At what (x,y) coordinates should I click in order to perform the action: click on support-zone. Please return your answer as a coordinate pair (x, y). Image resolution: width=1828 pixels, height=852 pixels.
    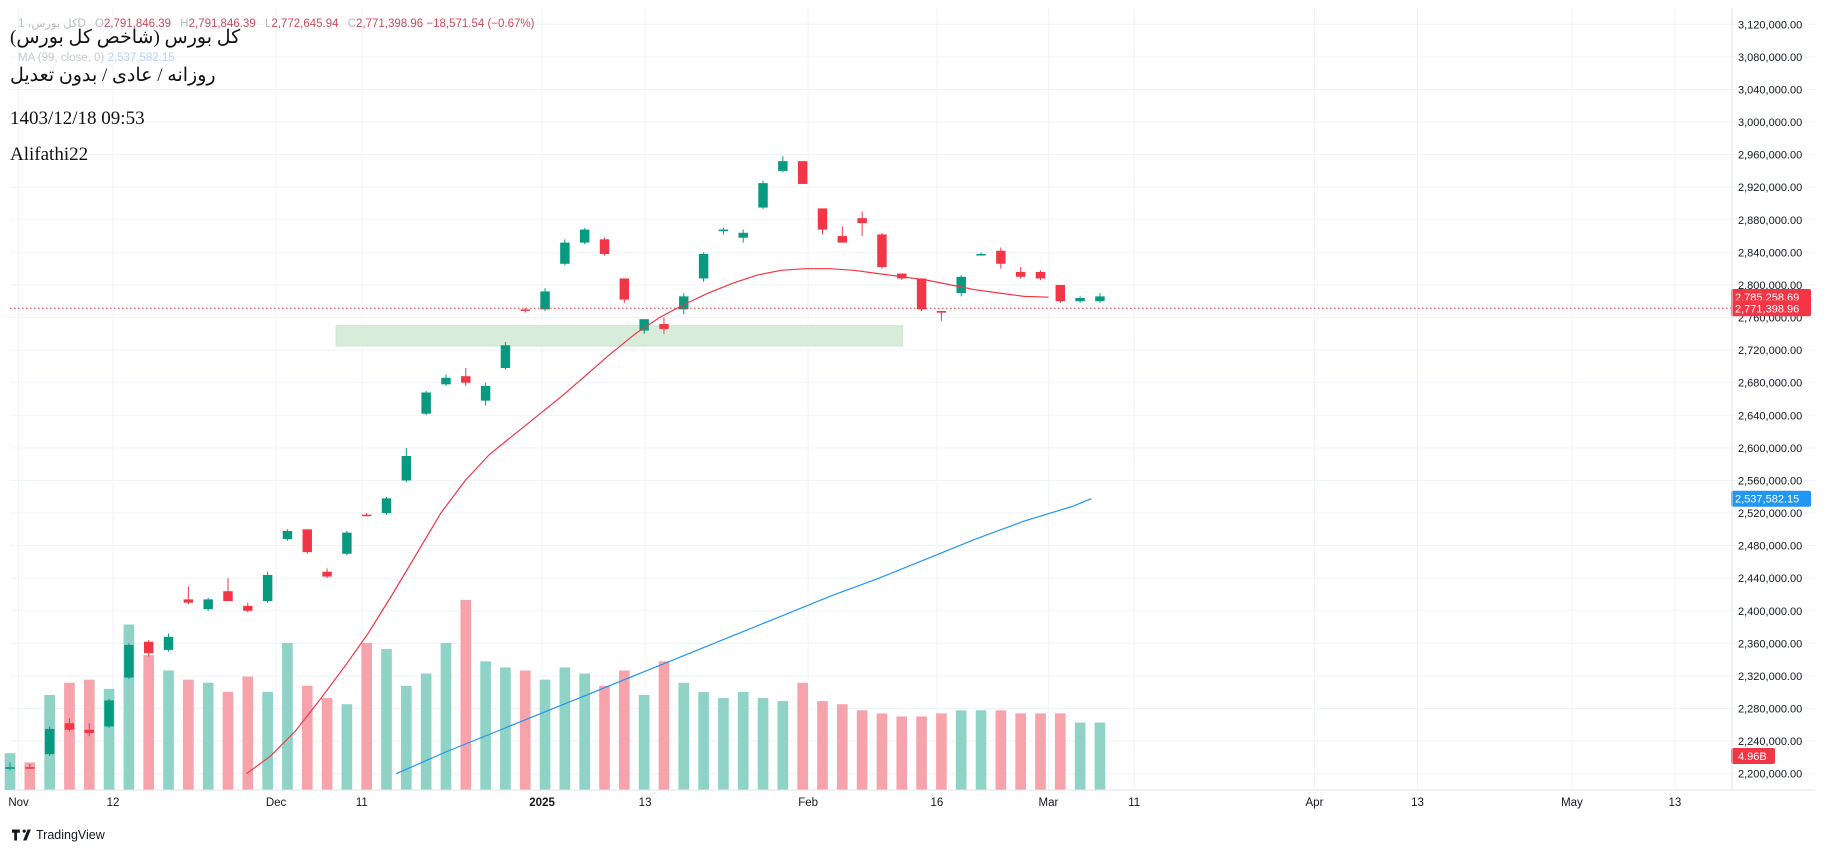
    Looking at the image, I should click on (619, 336).